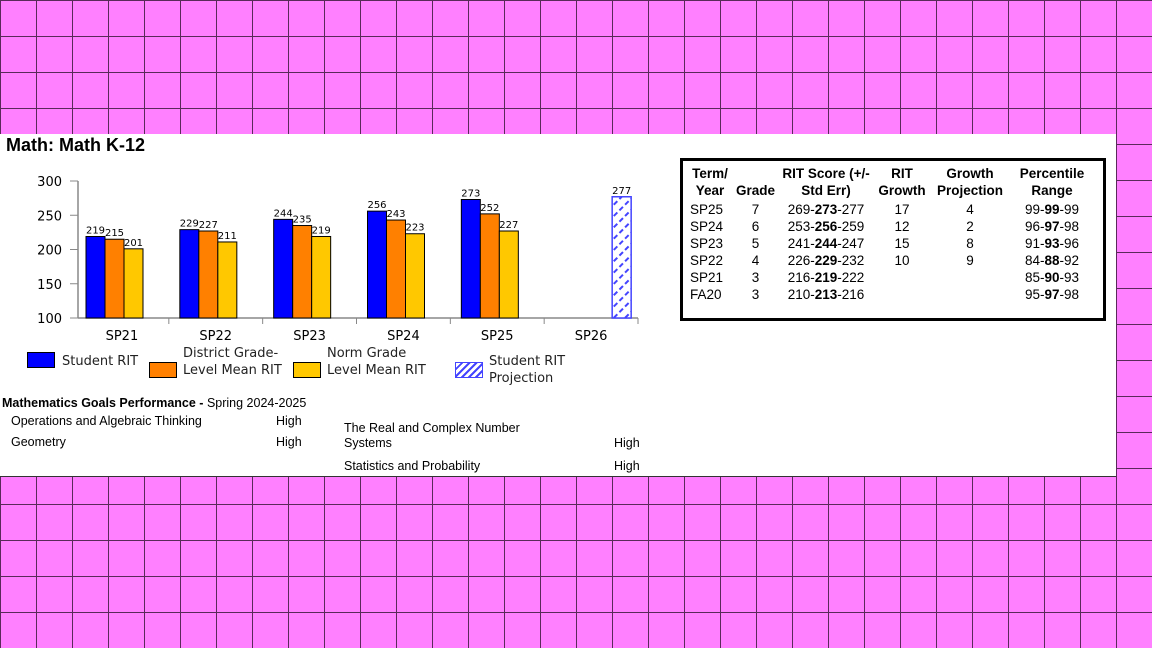 The width and height of the screenshot is (1152, 648). Describe the element at coordinates (851, 294) in the screenshot. I see `rit-part: -216` at that location.